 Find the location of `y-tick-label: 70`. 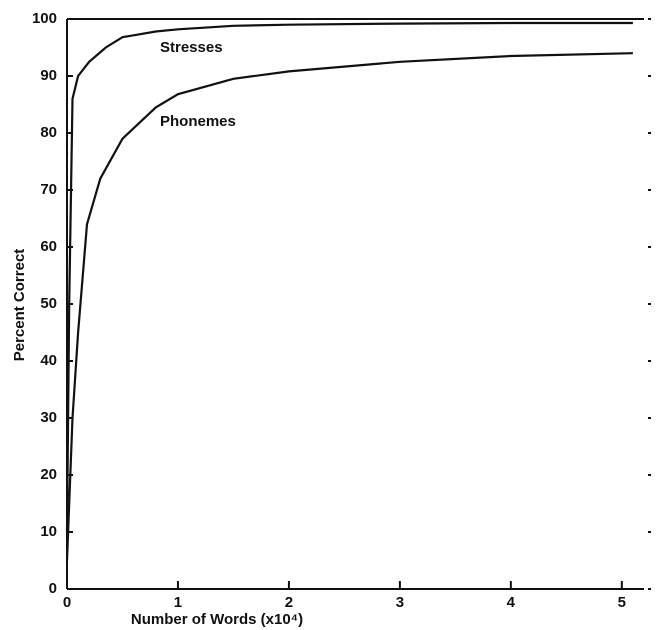

y-tick-label: 70 is located at coordinates (48, 189).